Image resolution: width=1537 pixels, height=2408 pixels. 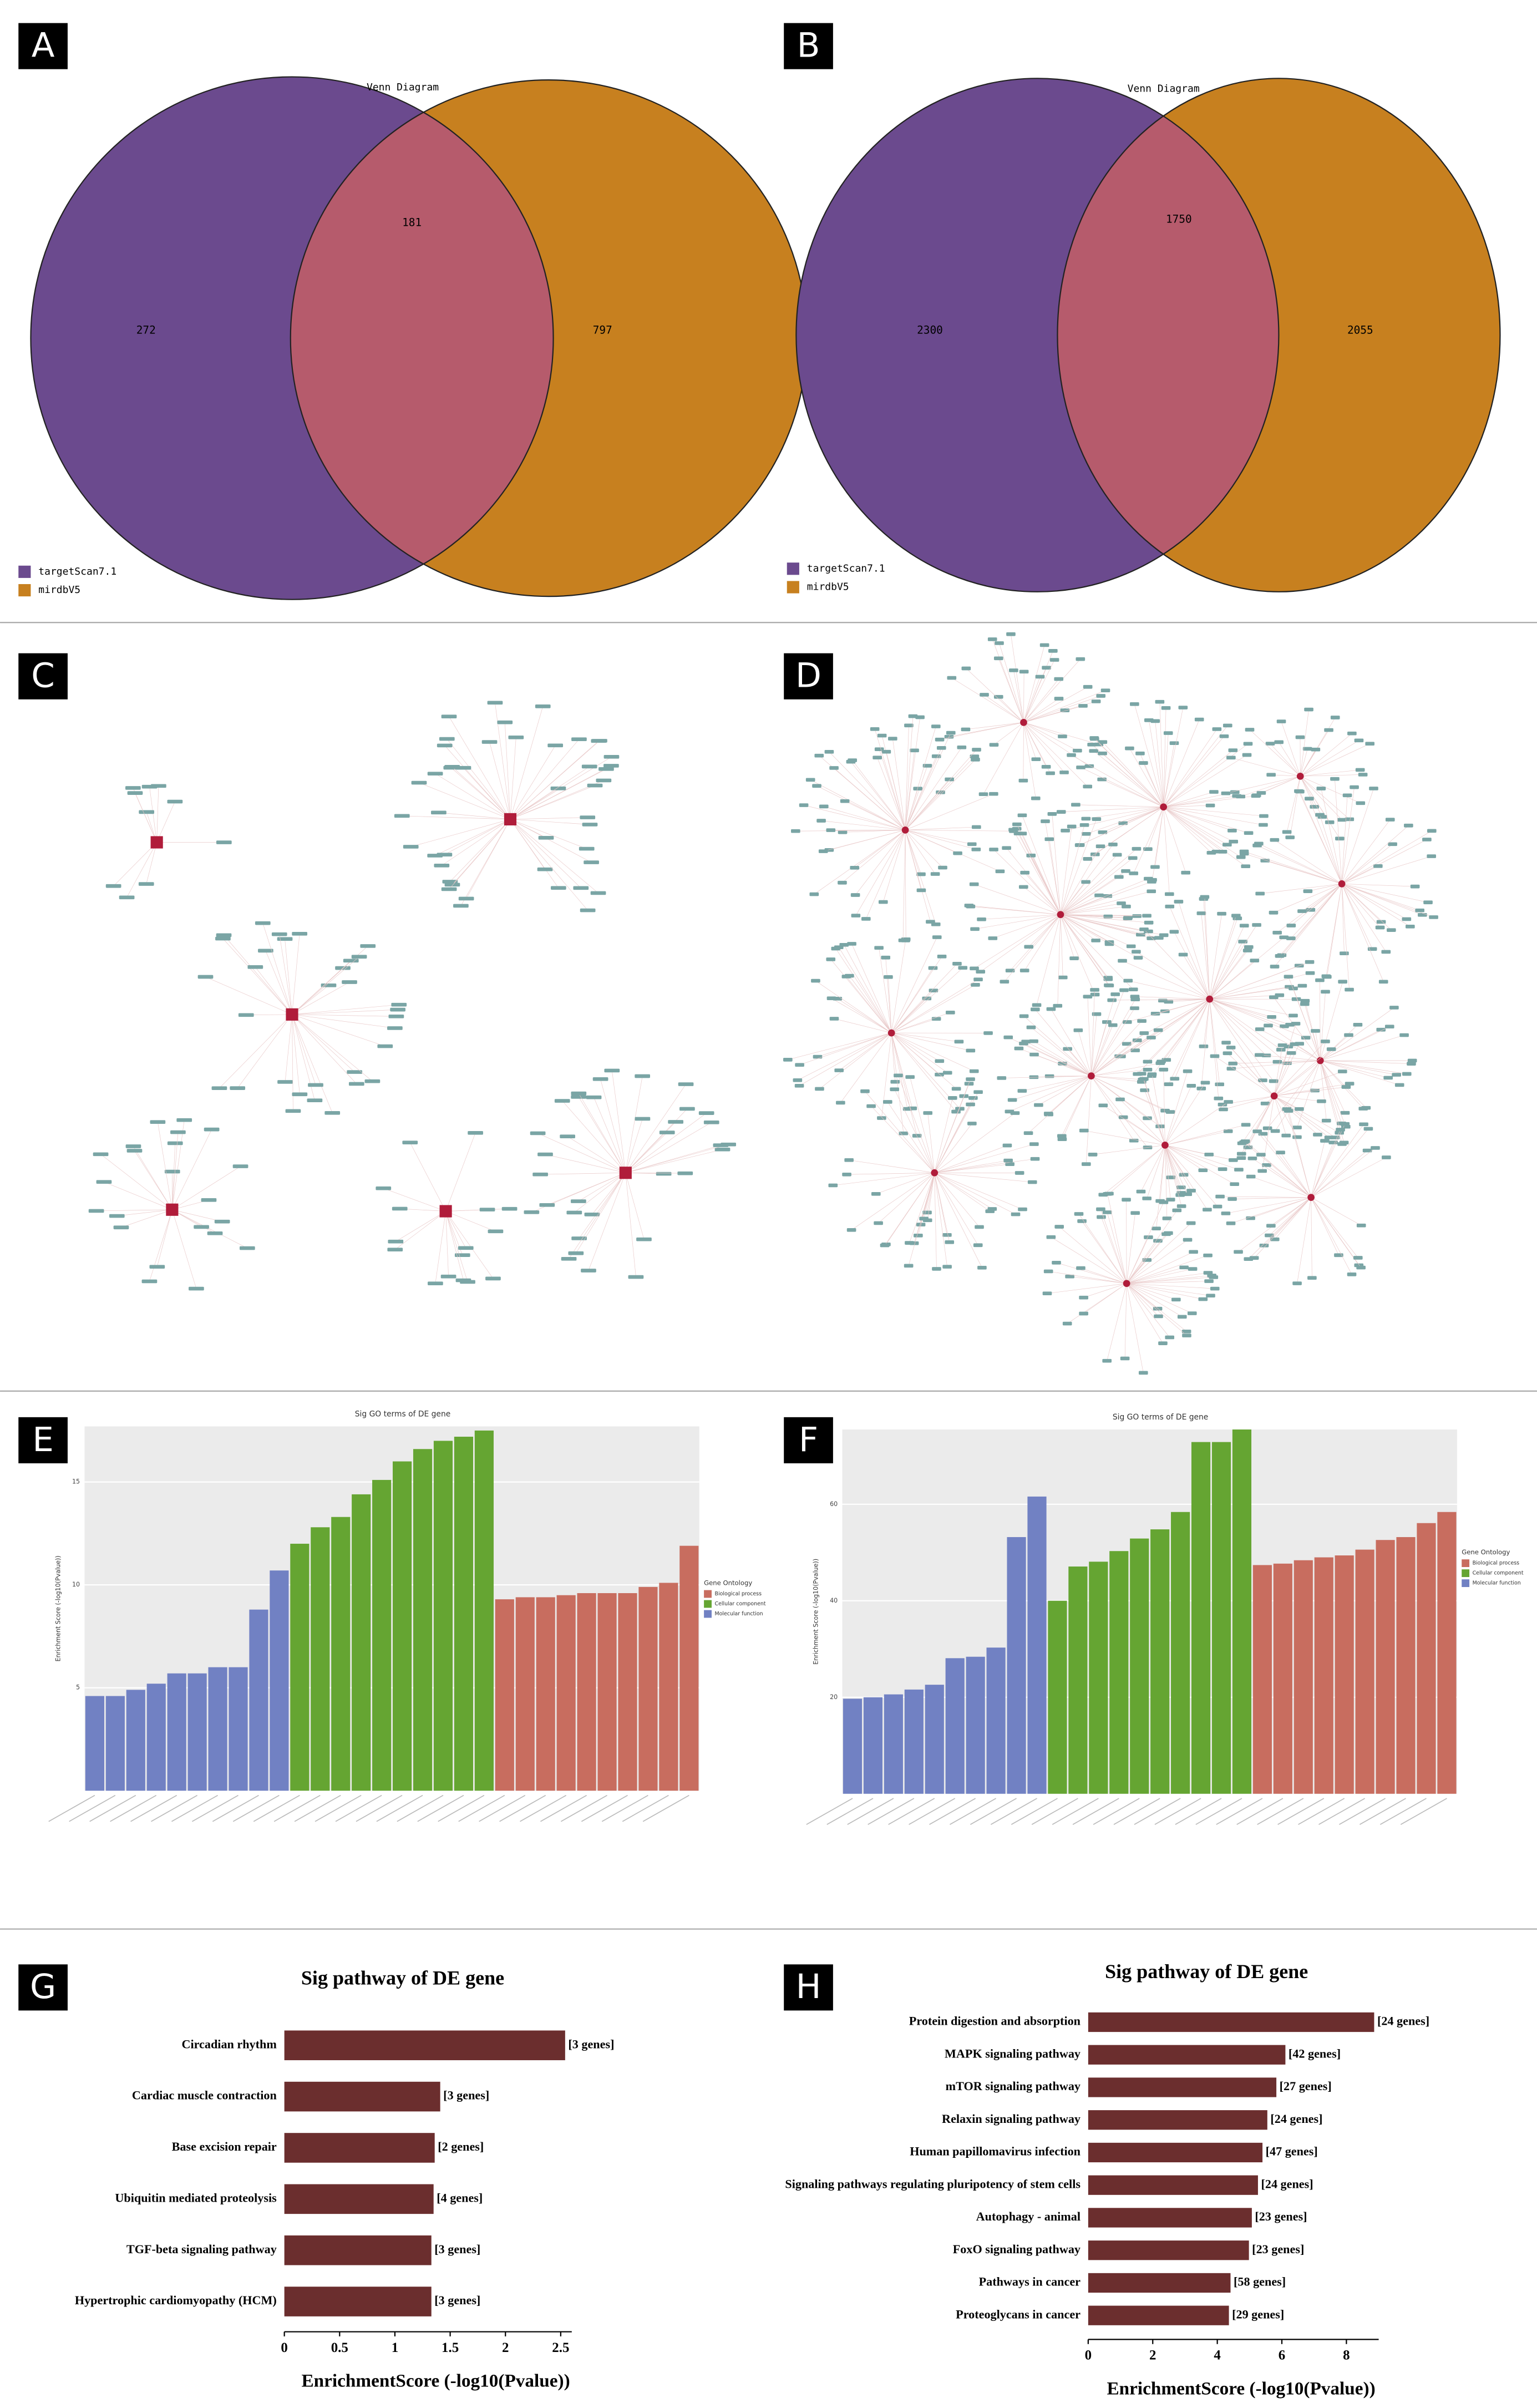 What do you see at coordinates (1498, 1573) in the screenshot?
I see `legend-label: Cellular component` at bounding box center [1498, 1573].